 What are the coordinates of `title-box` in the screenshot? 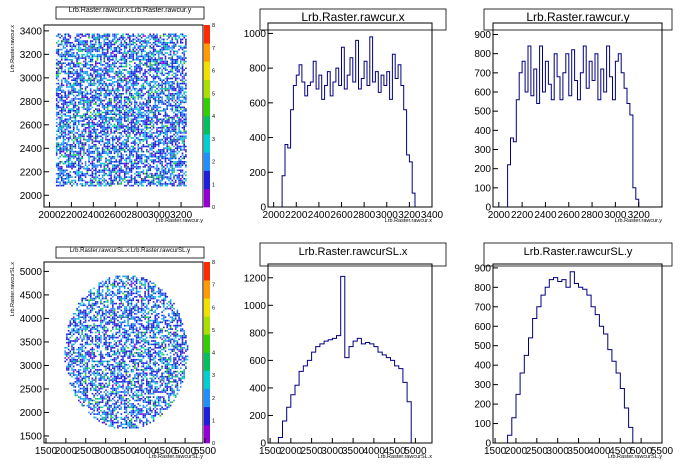 It's located at (130, 252).